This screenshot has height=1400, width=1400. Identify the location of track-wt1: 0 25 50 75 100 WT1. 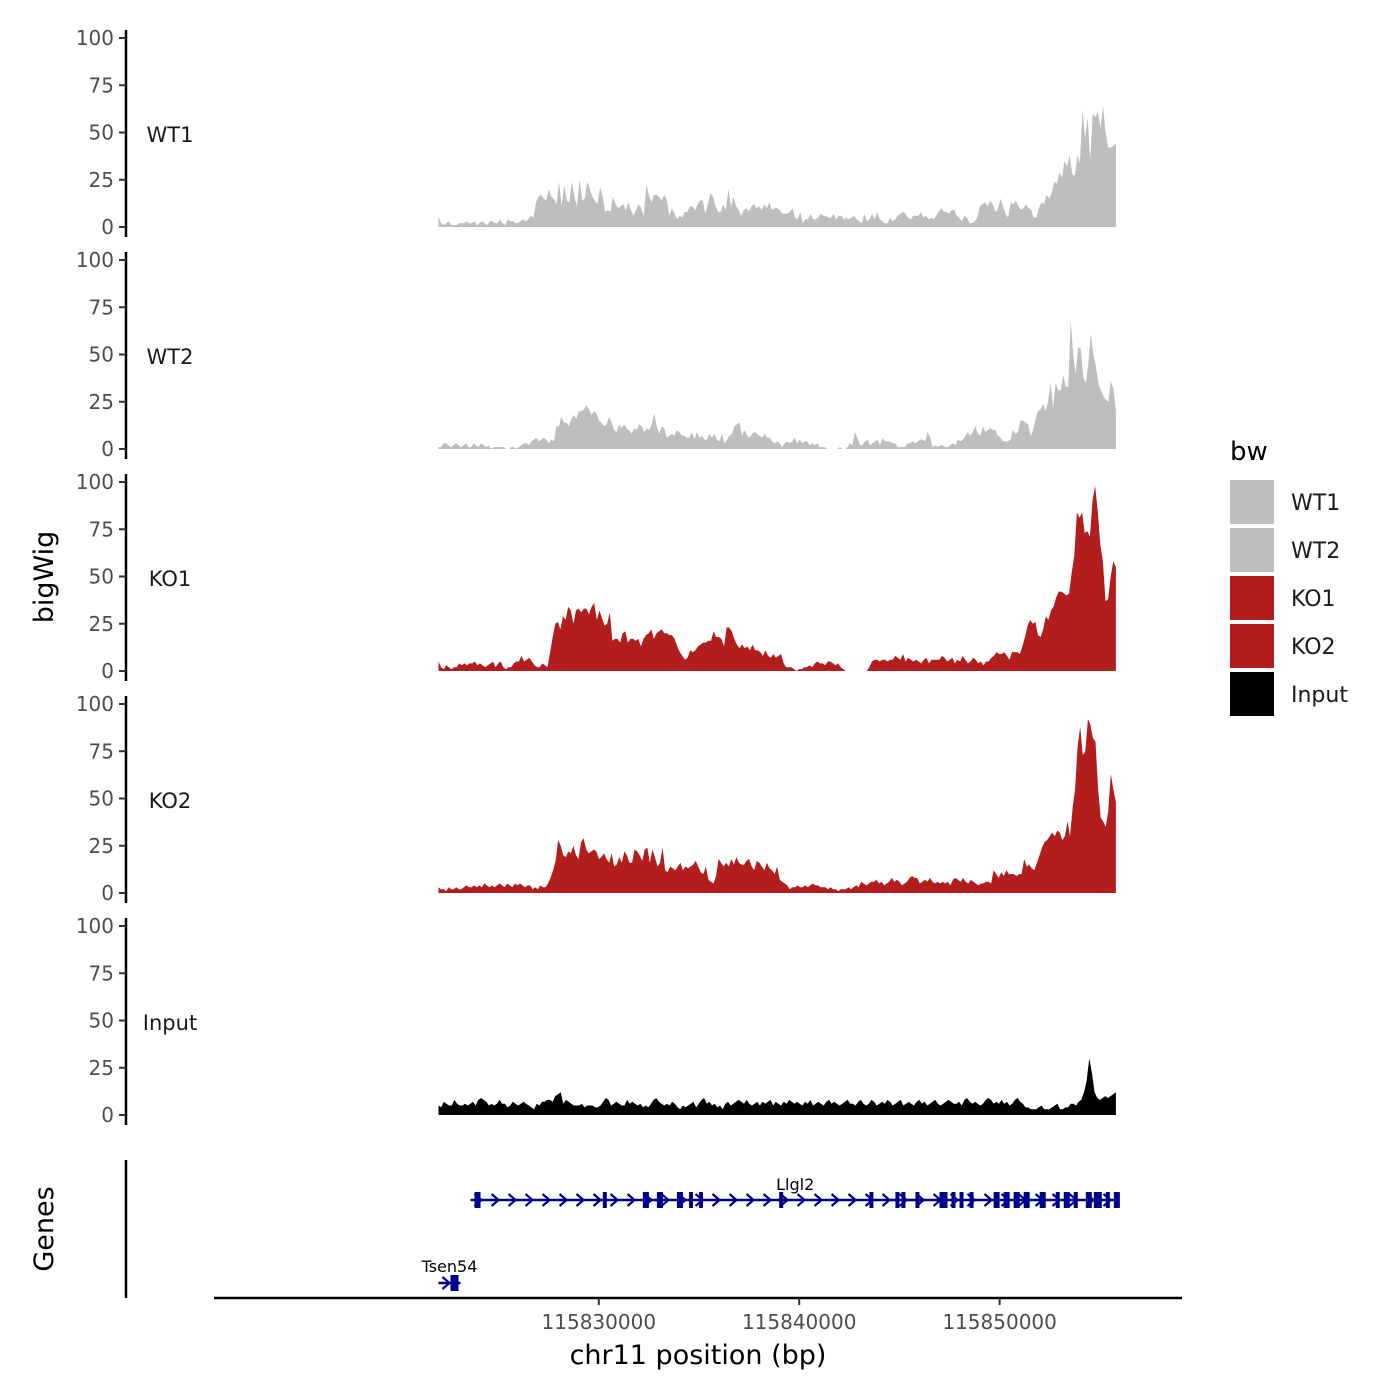
(596, 132).